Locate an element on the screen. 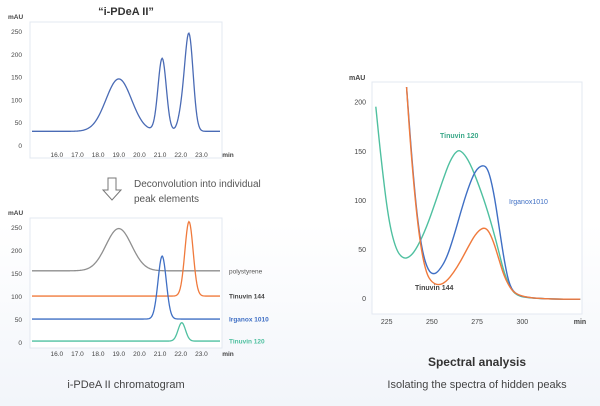 Image resolution: width=600 pixels, height=406 pixels. spectrum-label: Irganox1010 is located at coordinates (528, 202).